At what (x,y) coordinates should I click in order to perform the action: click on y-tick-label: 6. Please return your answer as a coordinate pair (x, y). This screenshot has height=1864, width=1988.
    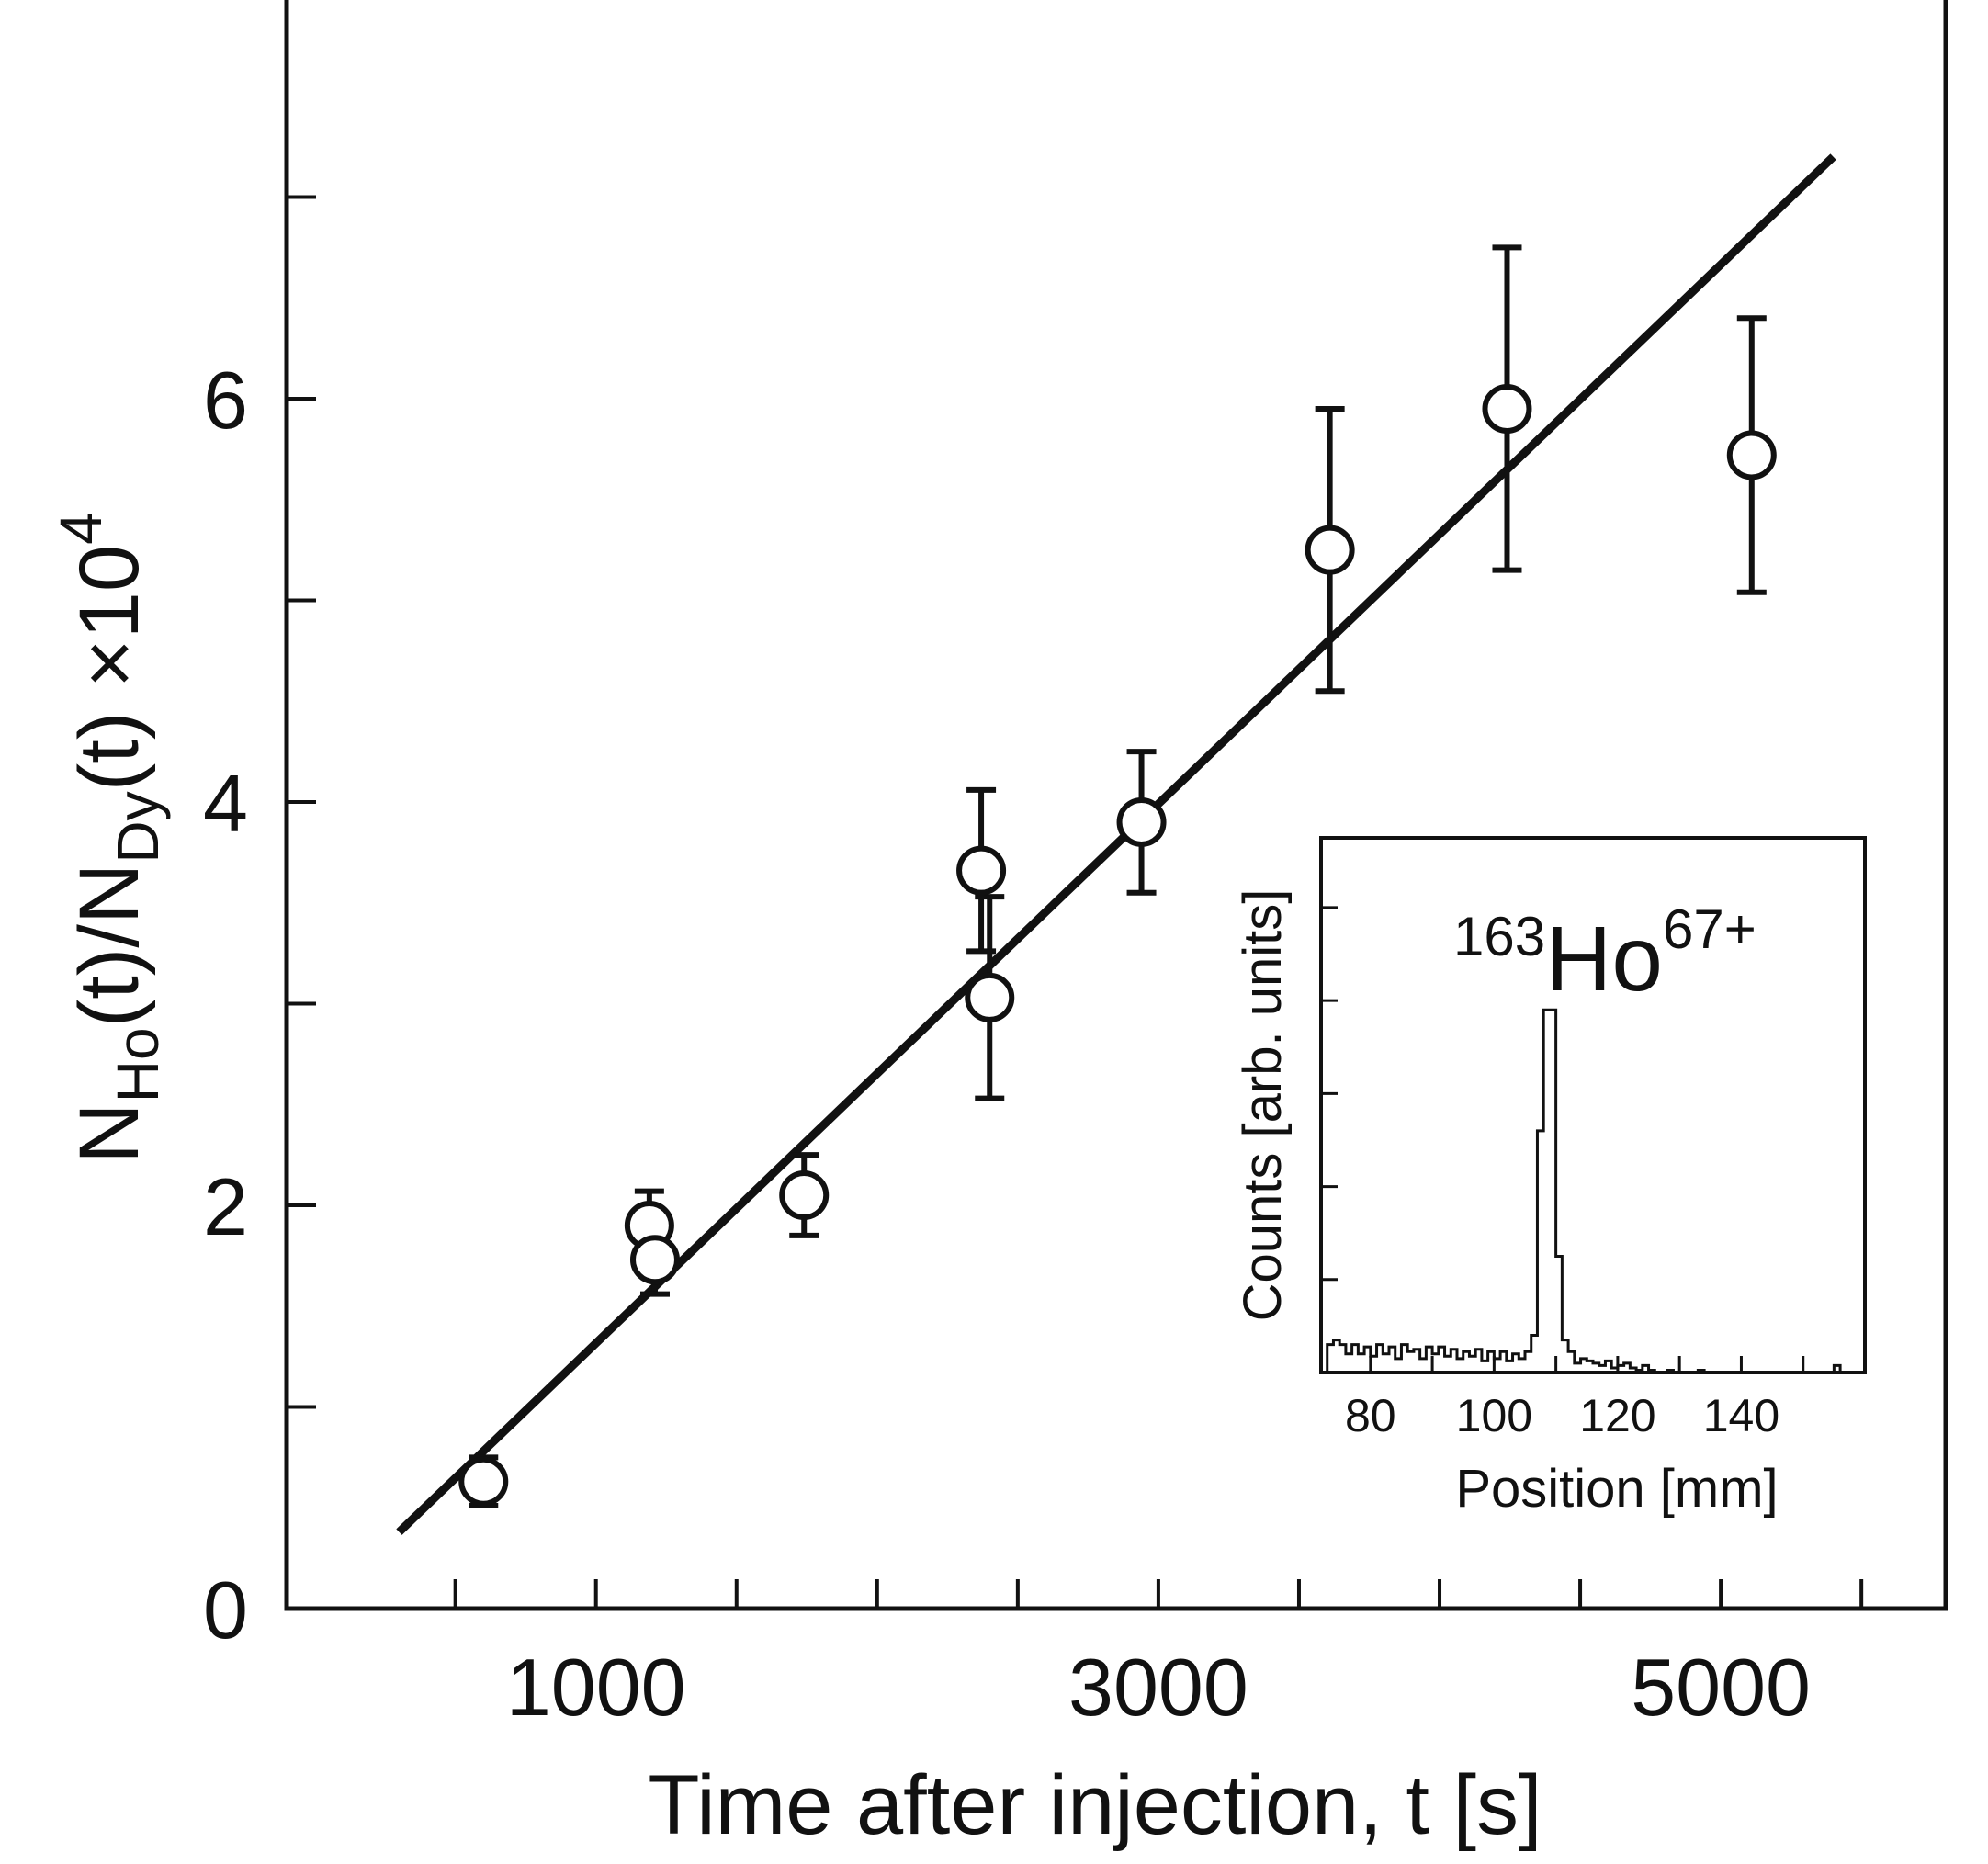
    Looking at the image, I should click on (225, 400).